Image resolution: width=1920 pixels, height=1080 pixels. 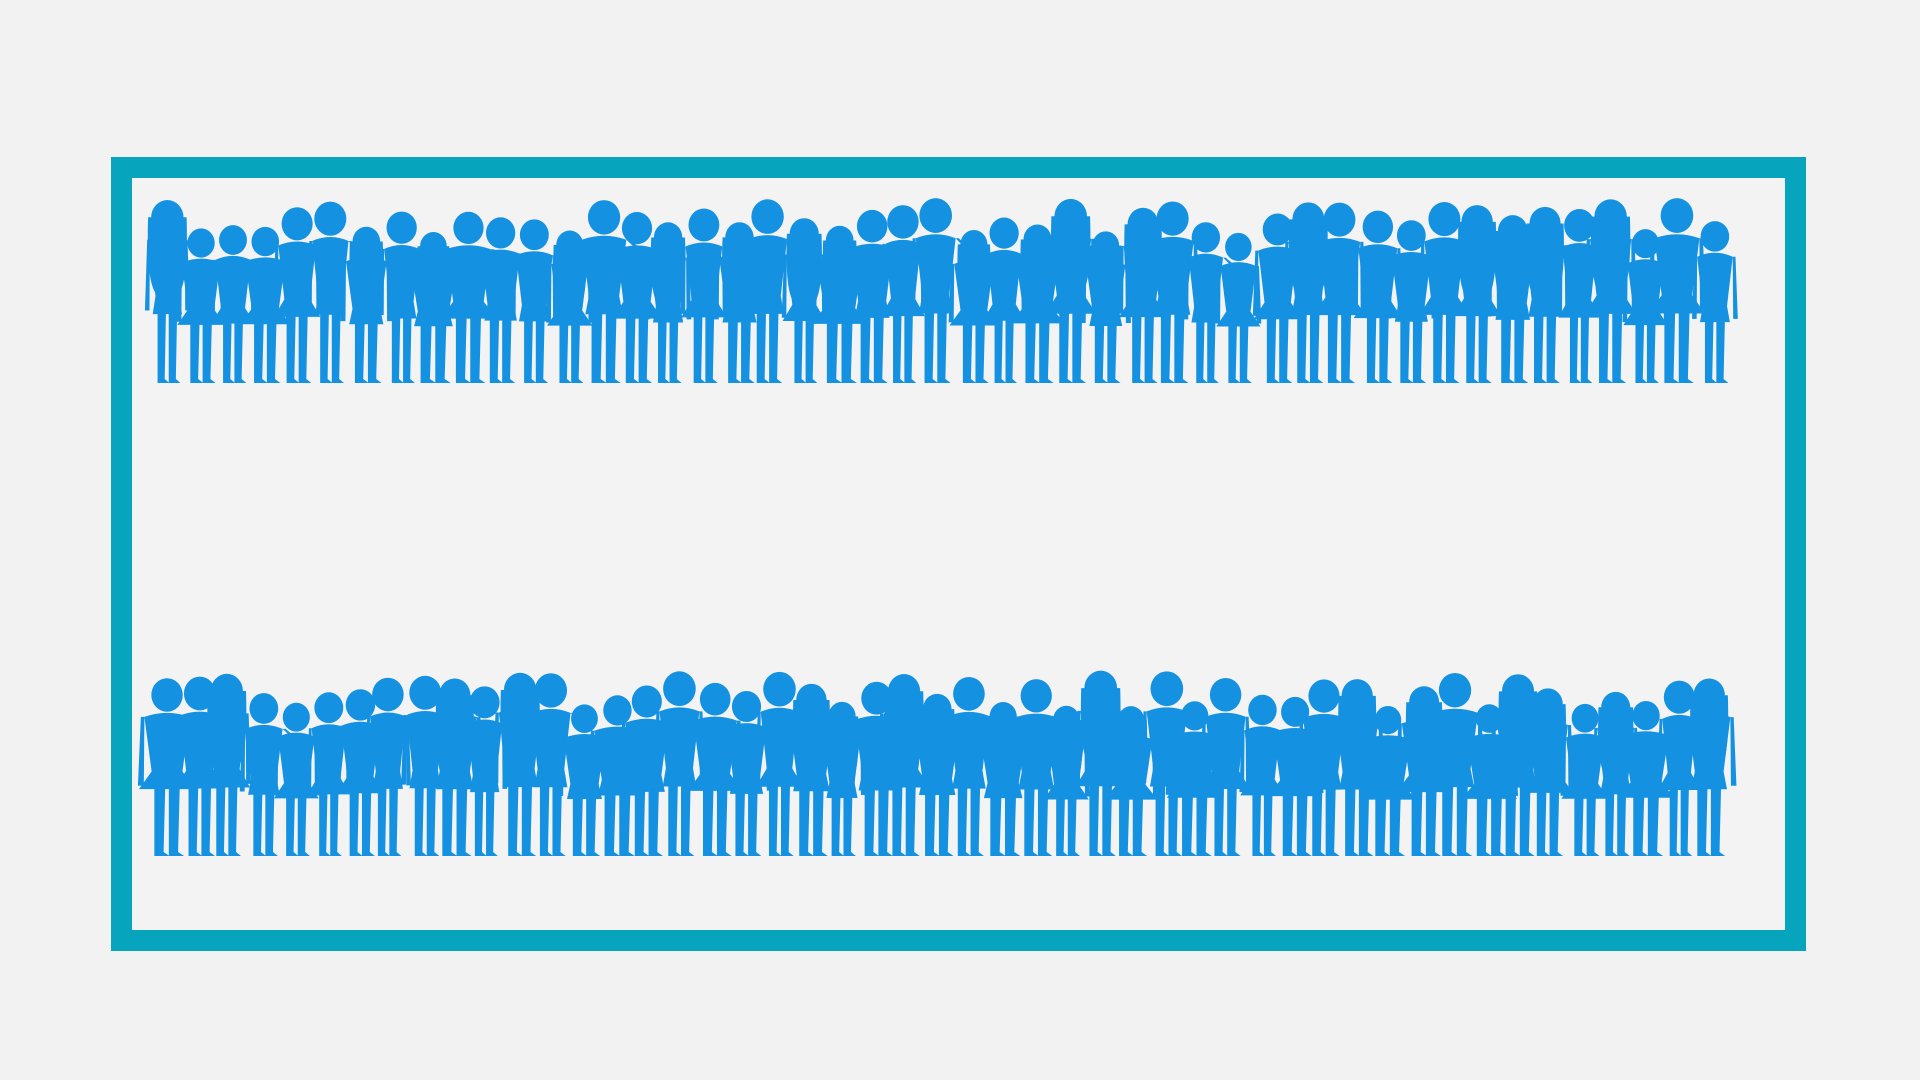 I want to click on top-row-figures, so click(x=941, y=290).